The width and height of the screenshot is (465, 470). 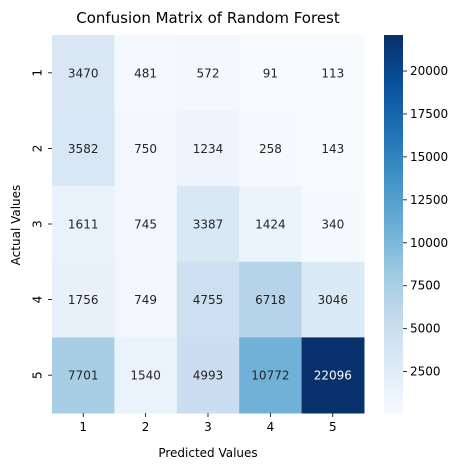 I want to click on cell-value-label: 481, so click(x=145, y=73).